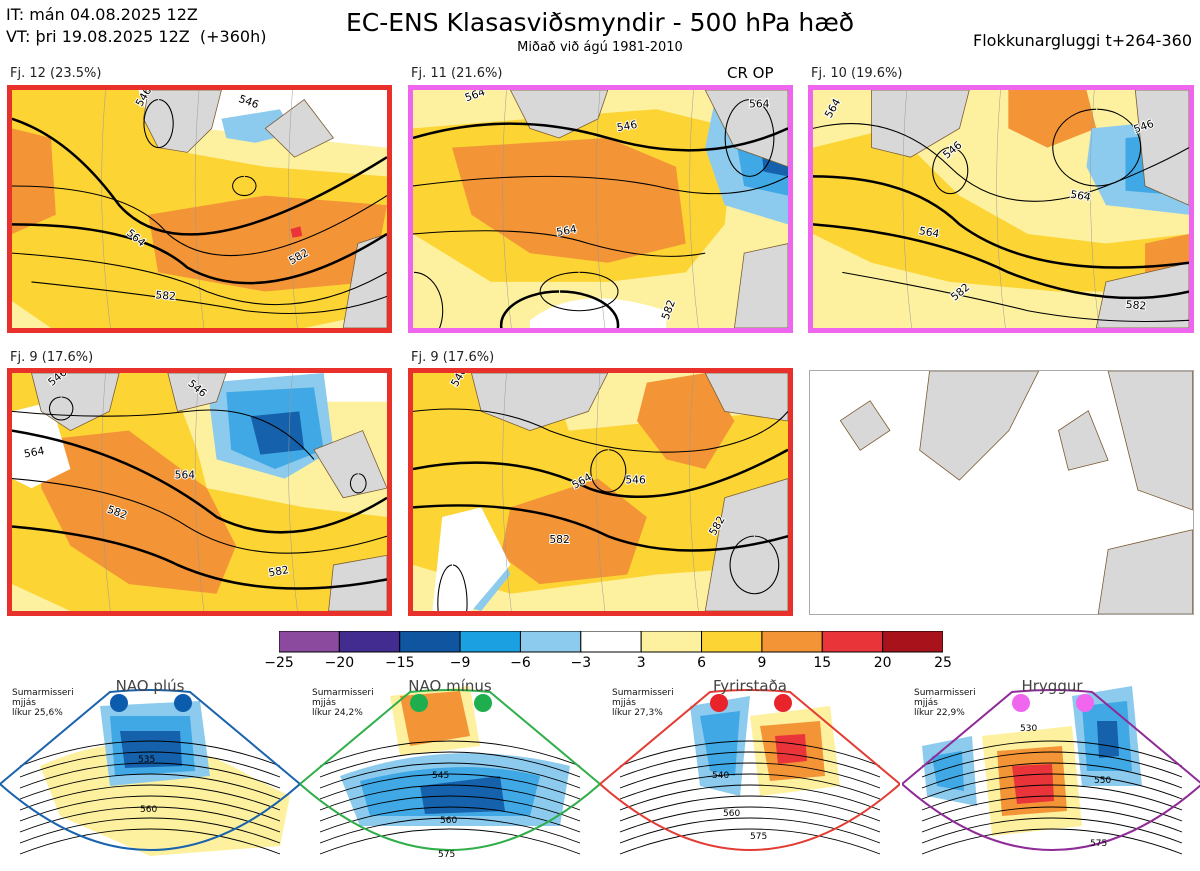 This screenshot has height=871, width=1200. What do you see at coordinates (279, 663) in the screenshot?
I see `colorbar-tick-label: −25` at bounding box center [279, 663].